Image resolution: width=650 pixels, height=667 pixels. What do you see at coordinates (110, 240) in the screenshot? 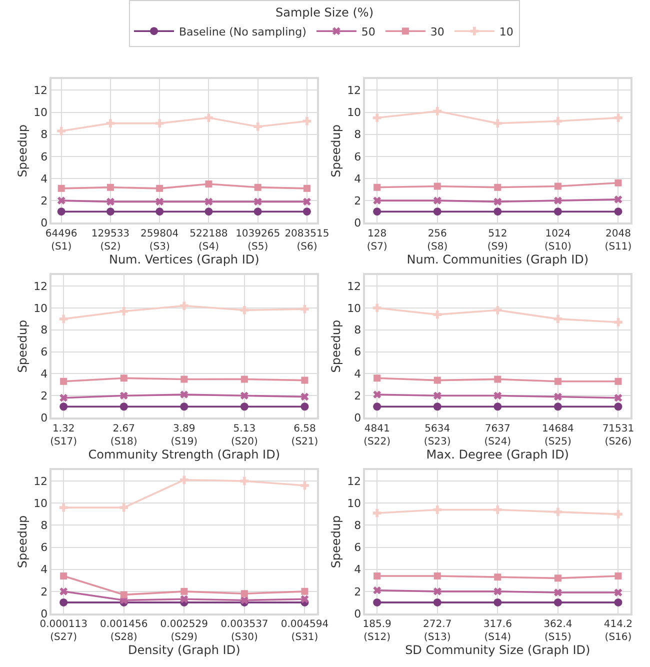
I see `x-tick-label: 129533 (S2)` at bounding box center [110, 240].